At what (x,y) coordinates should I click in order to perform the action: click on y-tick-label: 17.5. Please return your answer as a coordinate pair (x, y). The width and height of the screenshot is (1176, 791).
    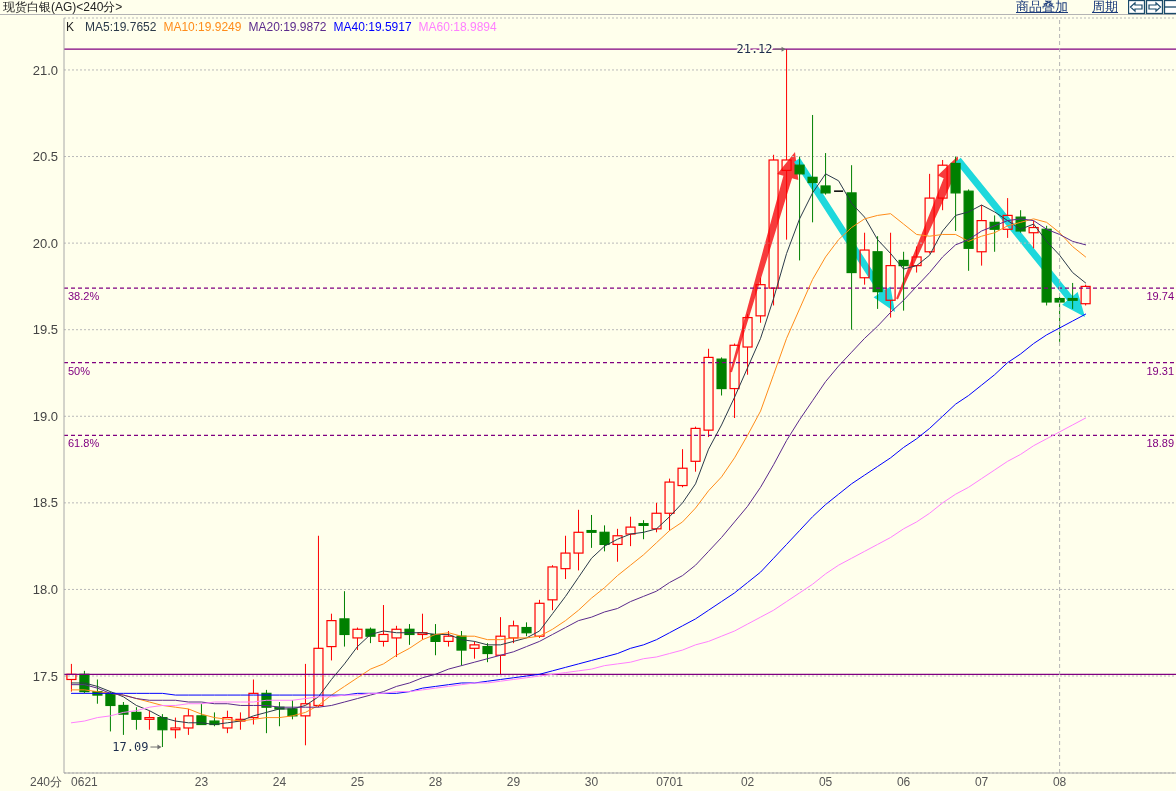
    Looking at the image, I should click on (45, 676).